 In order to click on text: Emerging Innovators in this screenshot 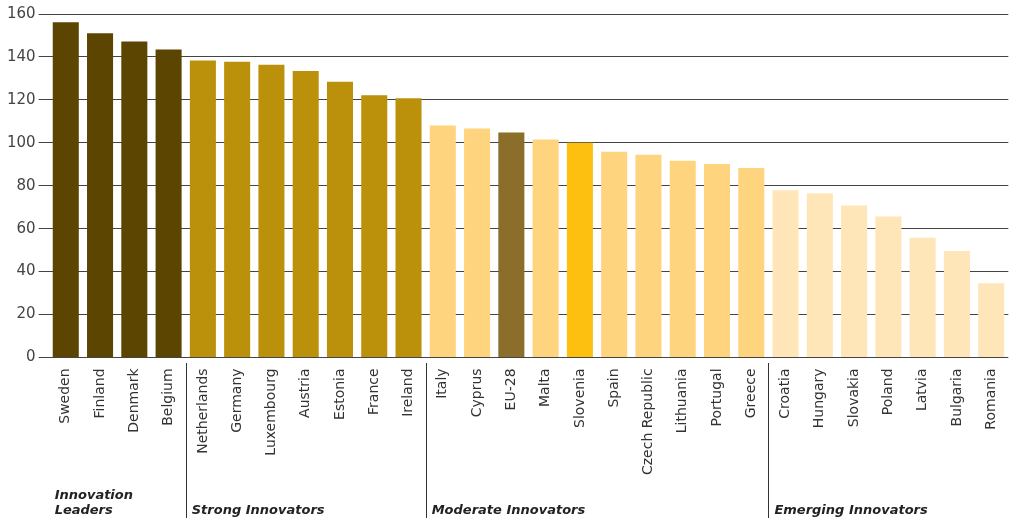, I will do `click(851, 509)`.